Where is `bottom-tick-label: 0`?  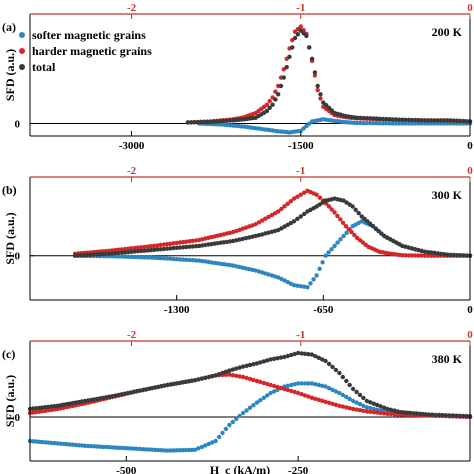
bottom-tick-label: 0 is located at coordinates (470, 146).